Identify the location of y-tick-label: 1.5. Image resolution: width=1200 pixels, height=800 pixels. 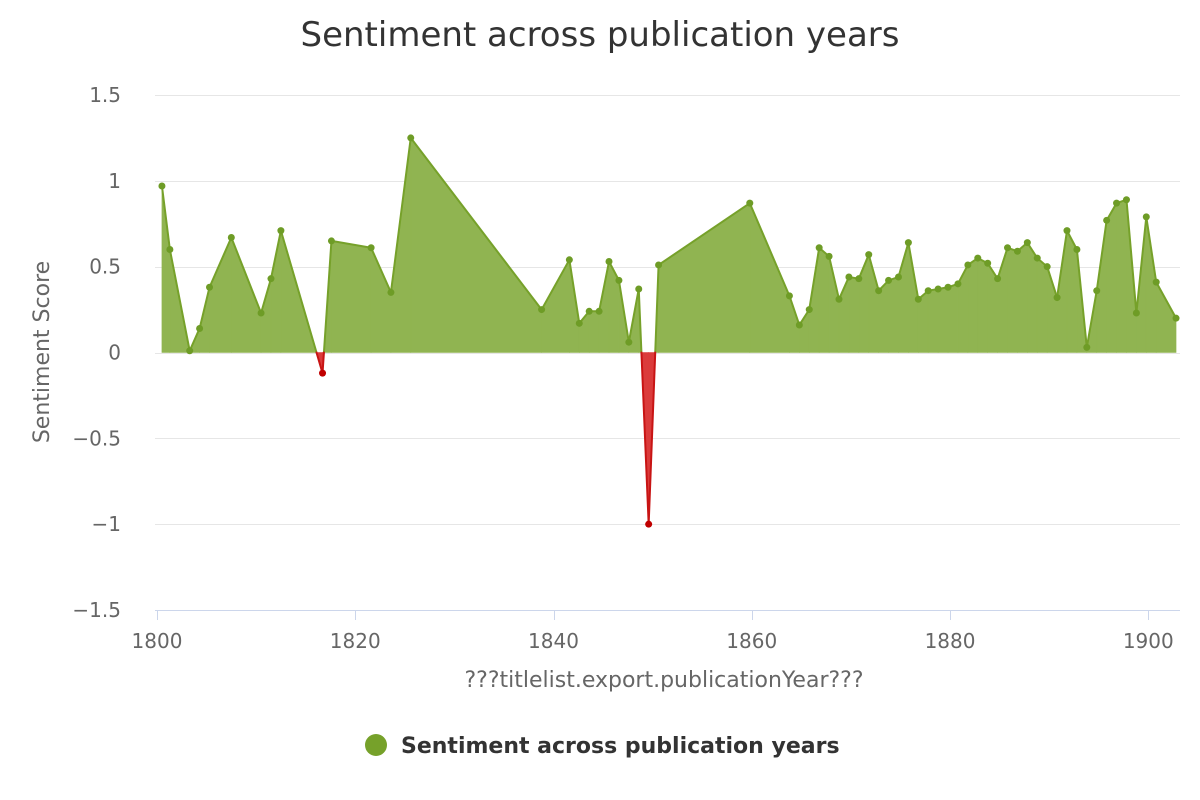
(105, 95).